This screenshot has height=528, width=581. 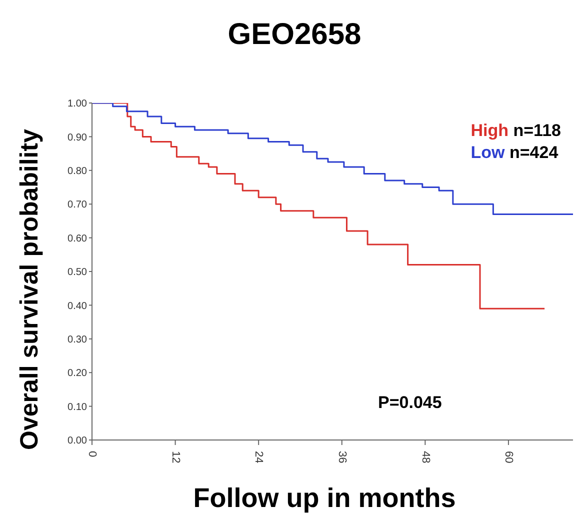 What do you see at coordinates (324, 498) in the screenshot?
I see `x-axis-title: Follow up in months` at bounding box center [324, 498].